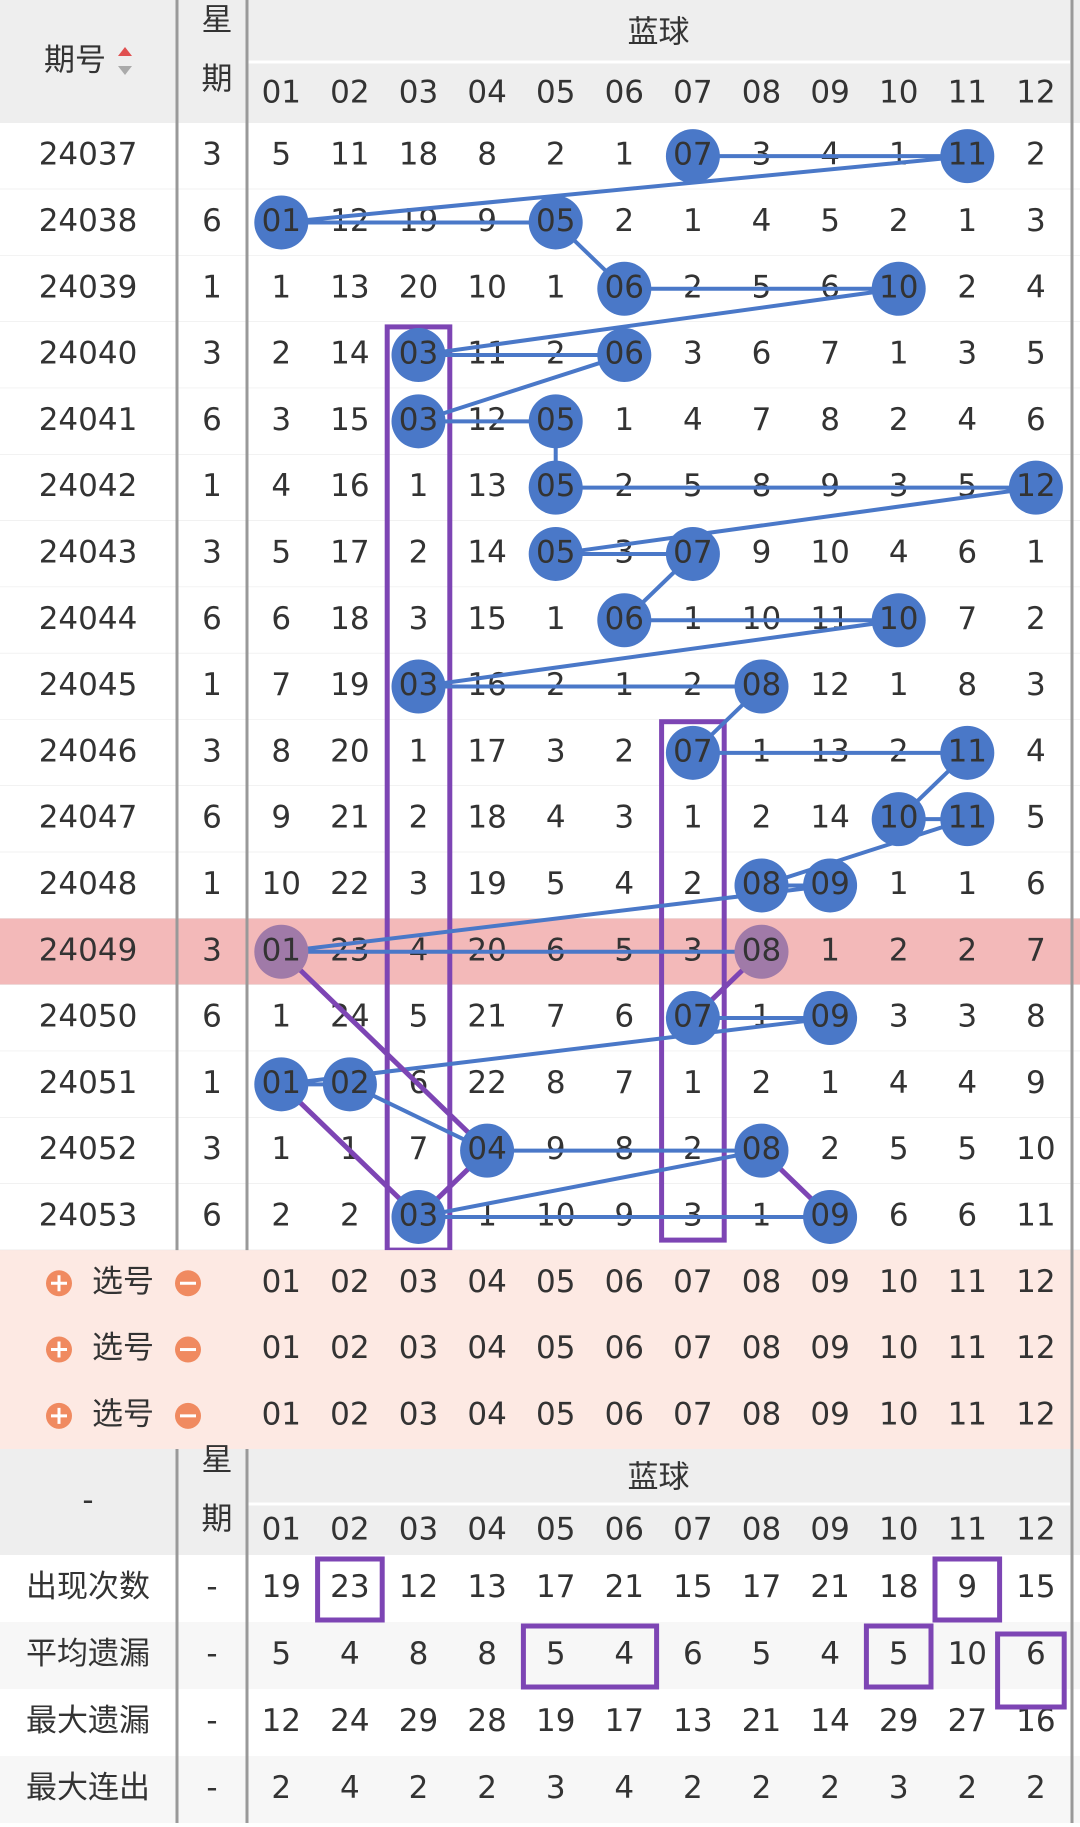  I want to click on select-number: 08, so click(761, 1282).